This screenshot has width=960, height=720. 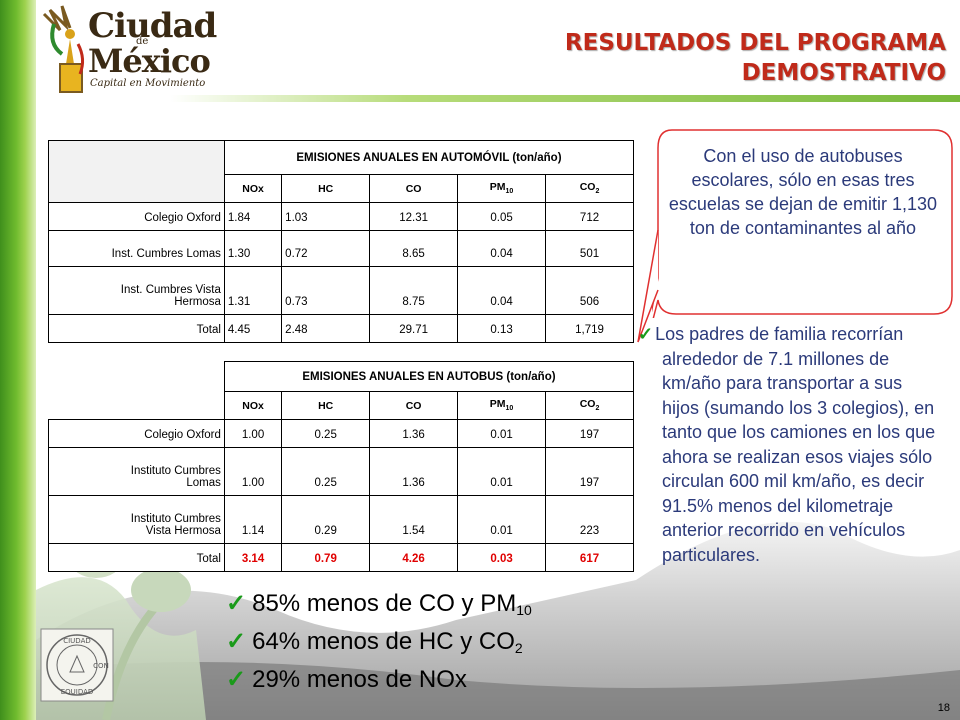 What do you see at coordinates (589, 328) in the screenshot?
I see `cell-co2: 1,719` at bounding box center [589, 328].